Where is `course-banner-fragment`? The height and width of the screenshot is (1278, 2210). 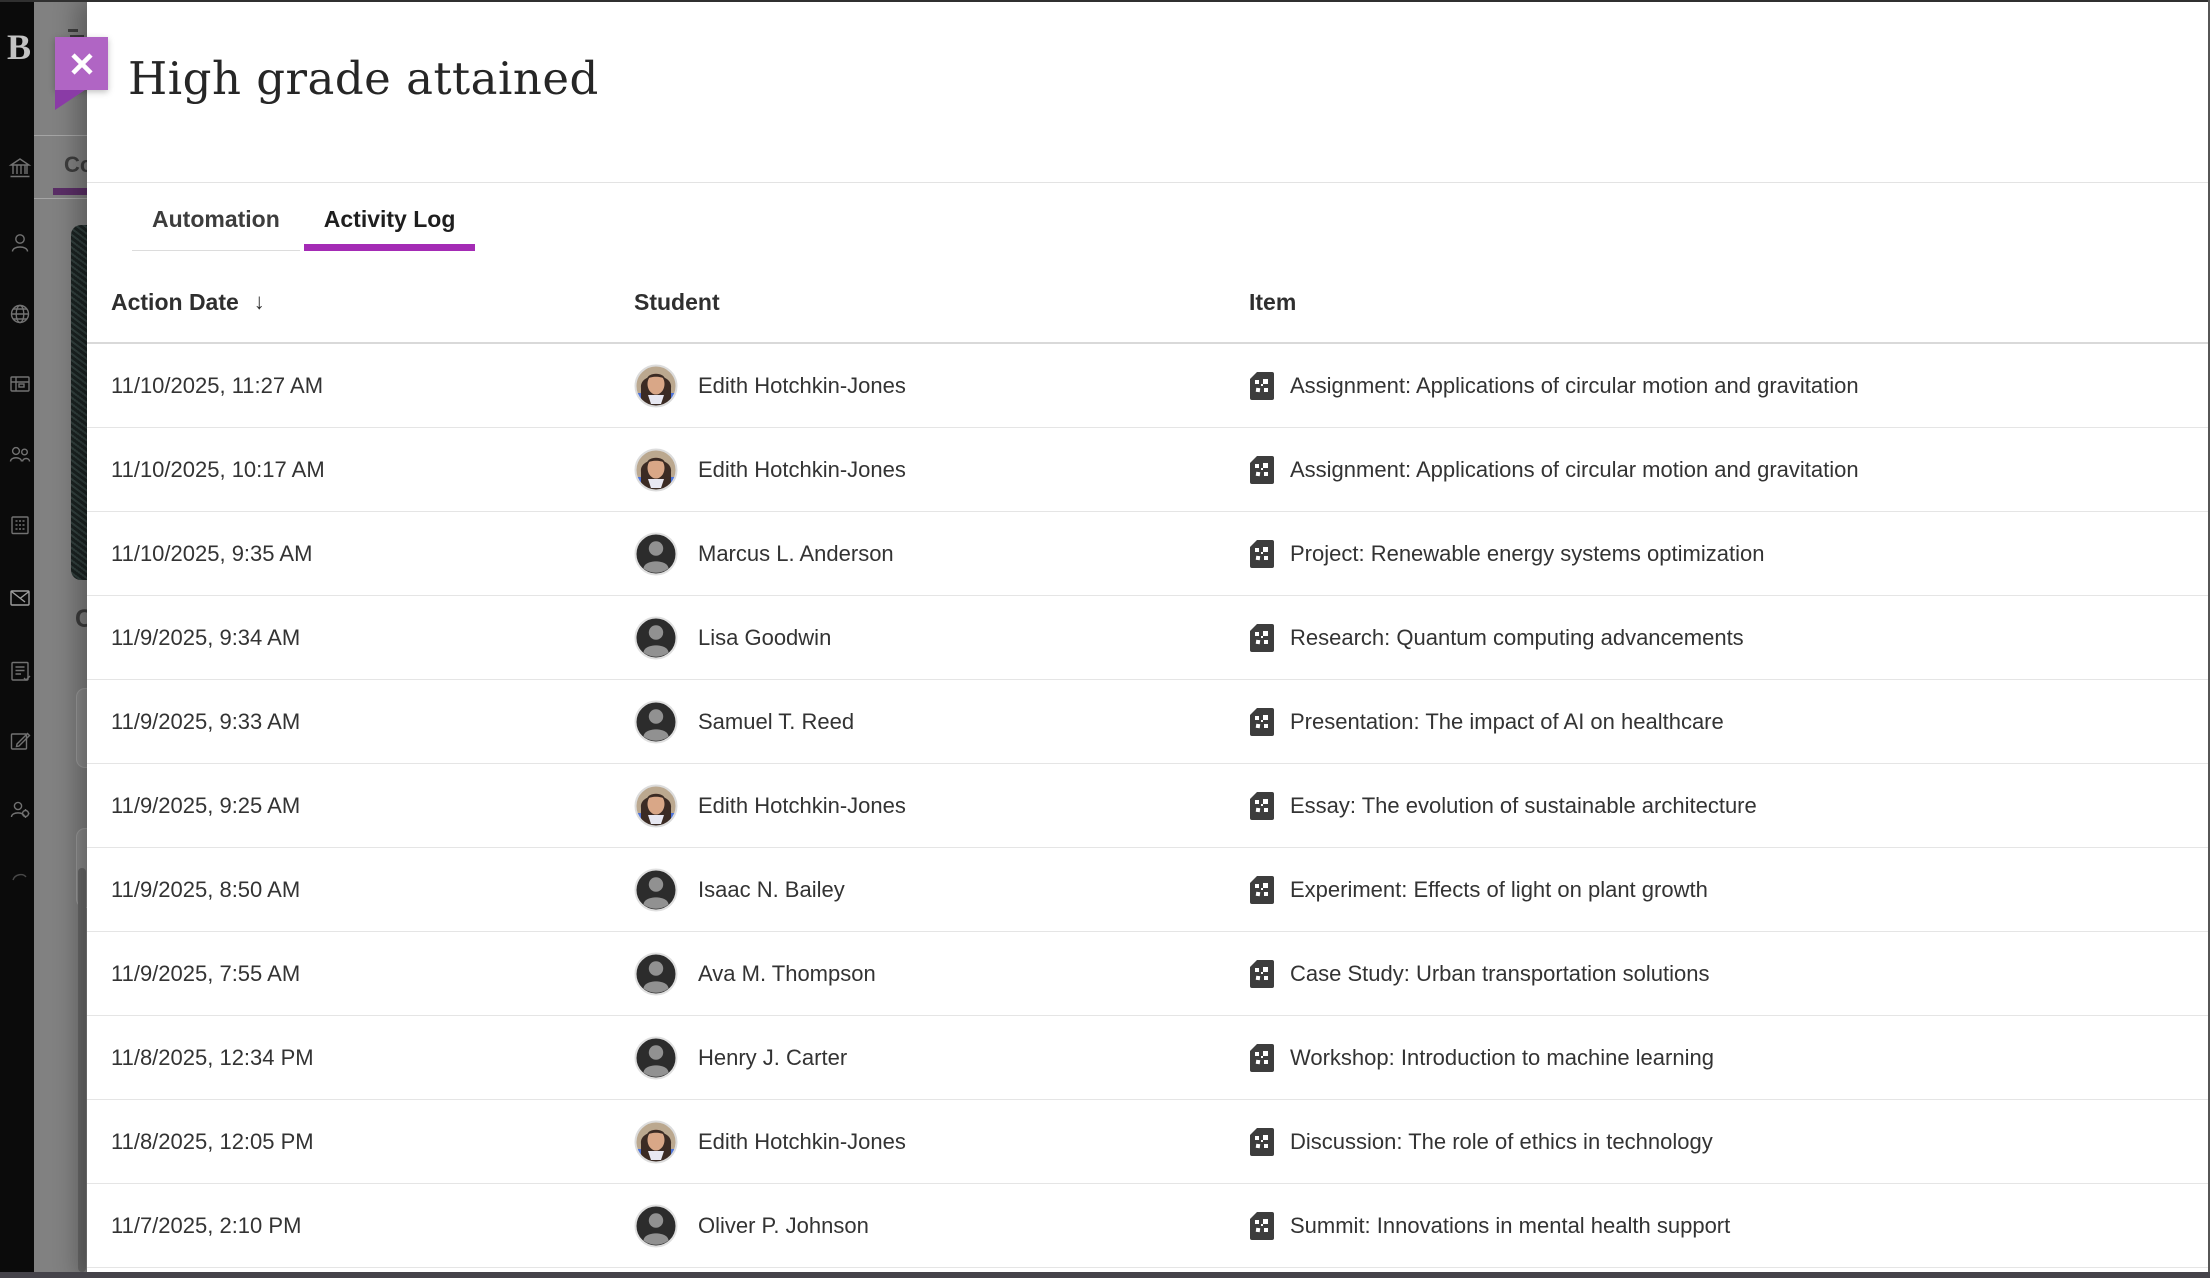 course-banner-fragment is located at coordinates (79, 402).